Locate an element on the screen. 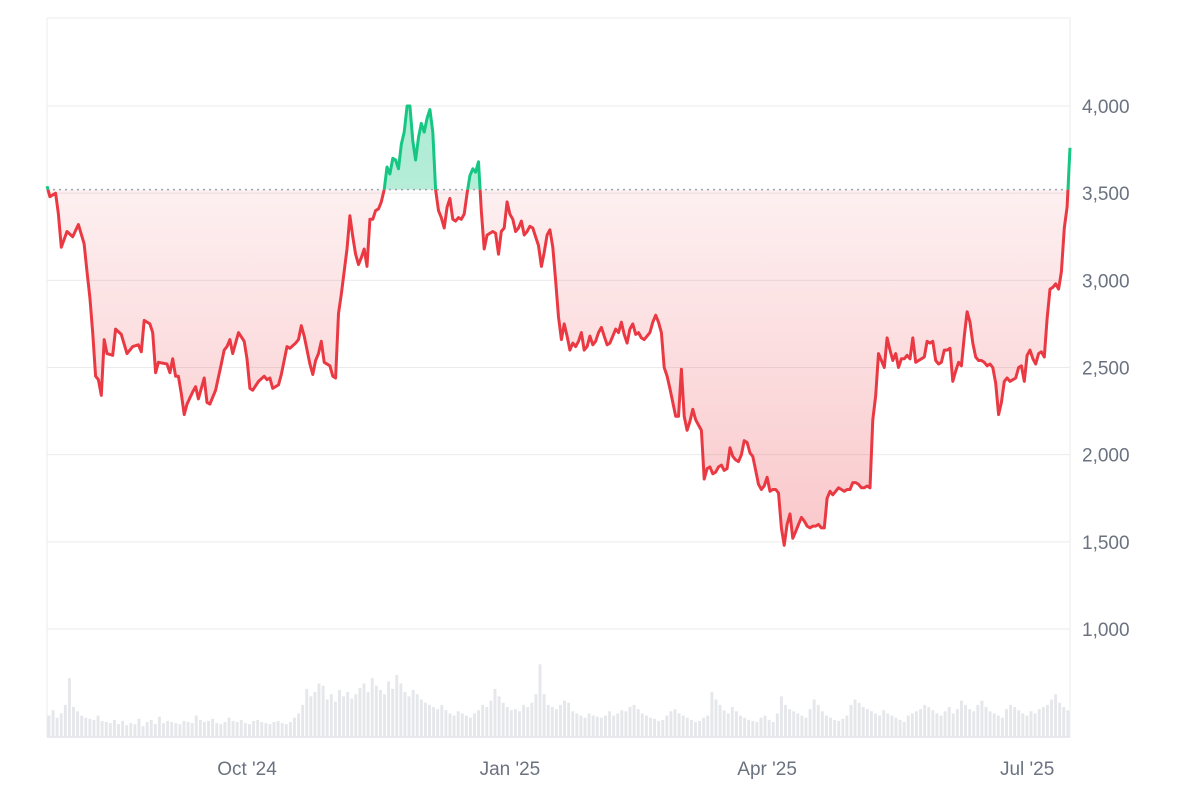 The image size is (1200, 800). y-tick-label: 1,000 is located at coordinates (1106, 630).